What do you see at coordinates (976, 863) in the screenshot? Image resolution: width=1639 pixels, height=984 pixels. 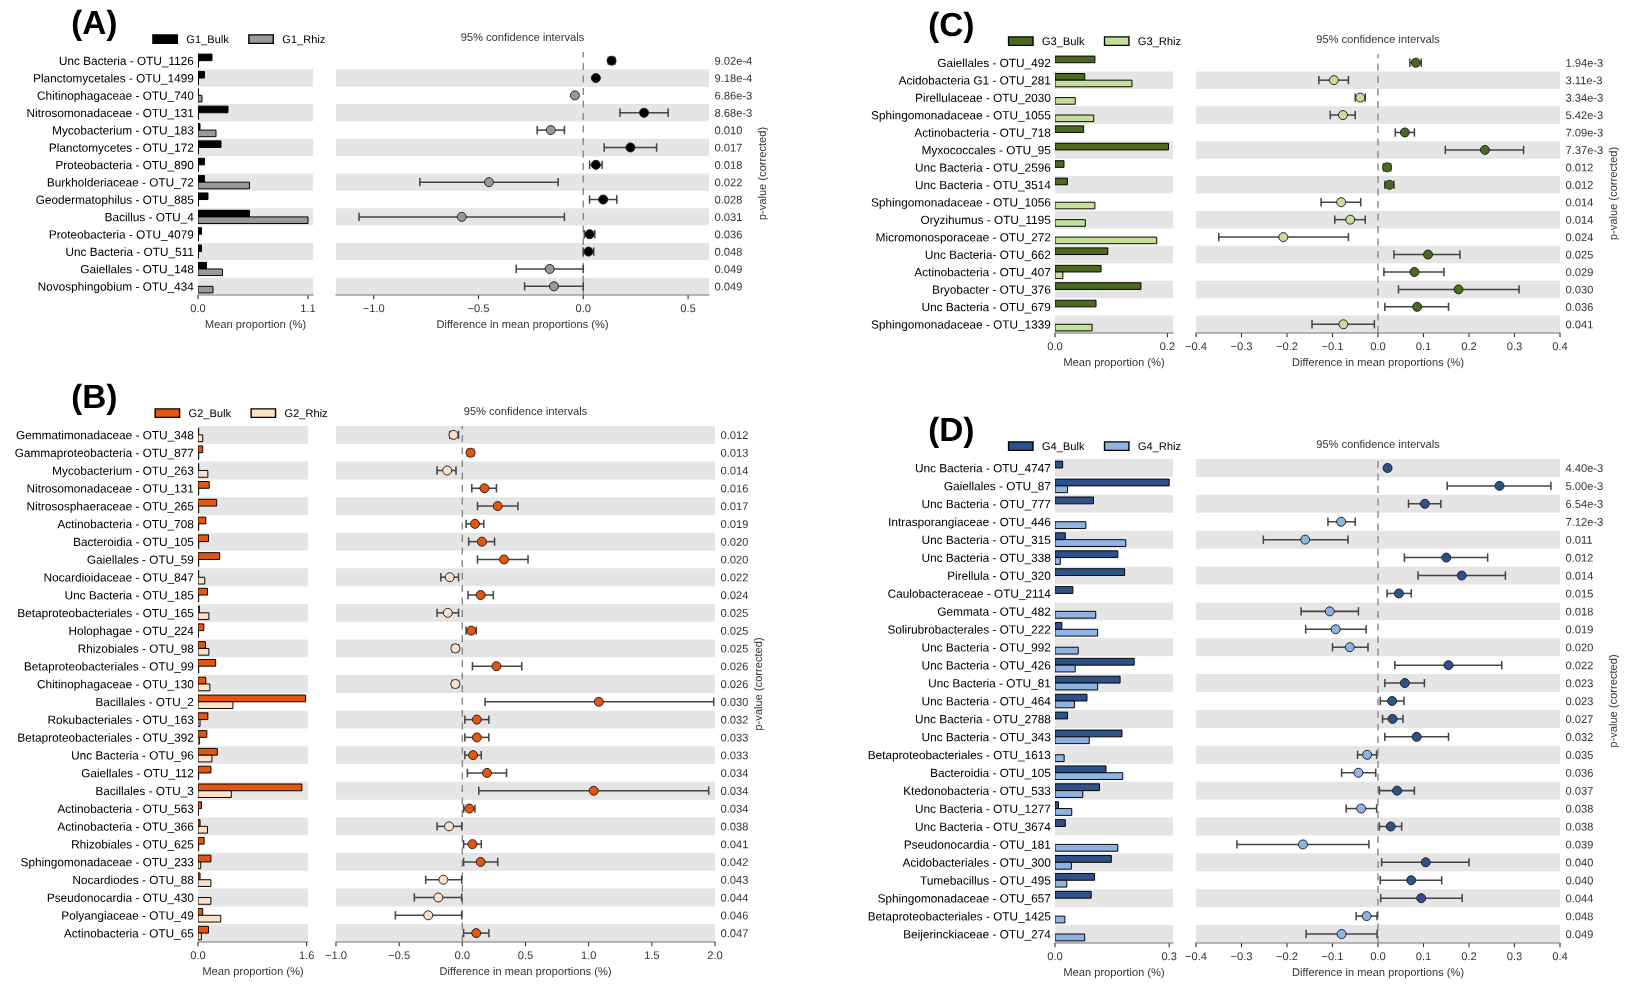 I see `y-tick-label: Acidobacteriales - OTU_300` at bounding box center [976, 863].